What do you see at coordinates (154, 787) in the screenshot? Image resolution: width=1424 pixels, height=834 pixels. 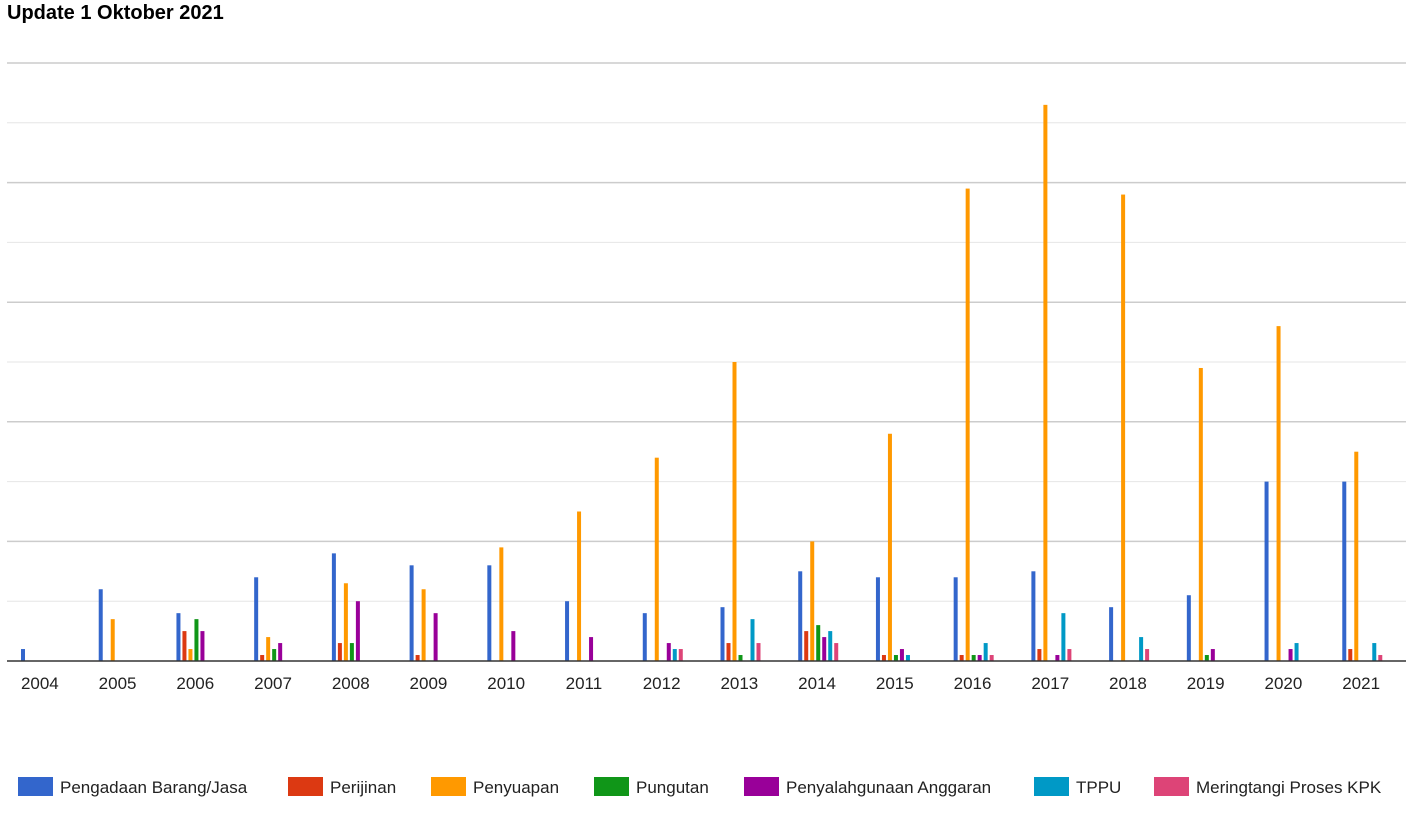 I see `legend-label: Pengadaan Barang/Jasa` at bounding box center [154, 787].